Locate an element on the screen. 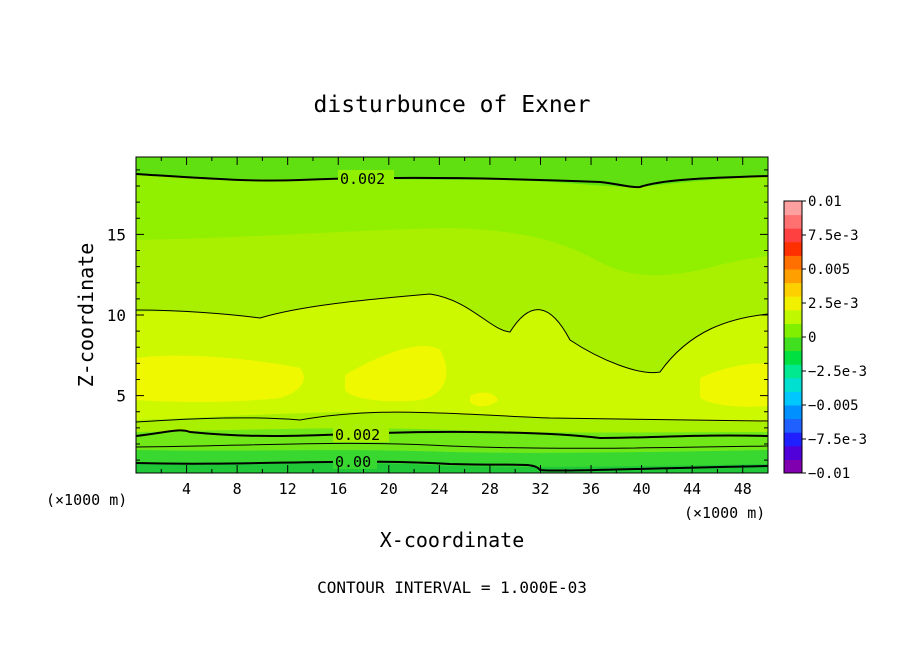  x-tick-label-32: 32 is located at coordinates (540, 489).